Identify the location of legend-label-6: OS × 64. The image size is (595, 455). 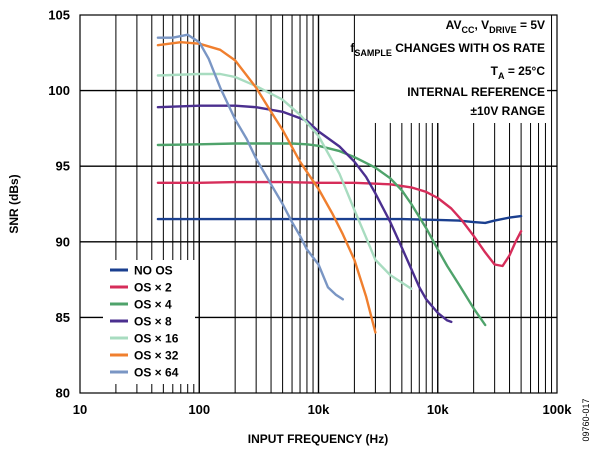
(156, 373).